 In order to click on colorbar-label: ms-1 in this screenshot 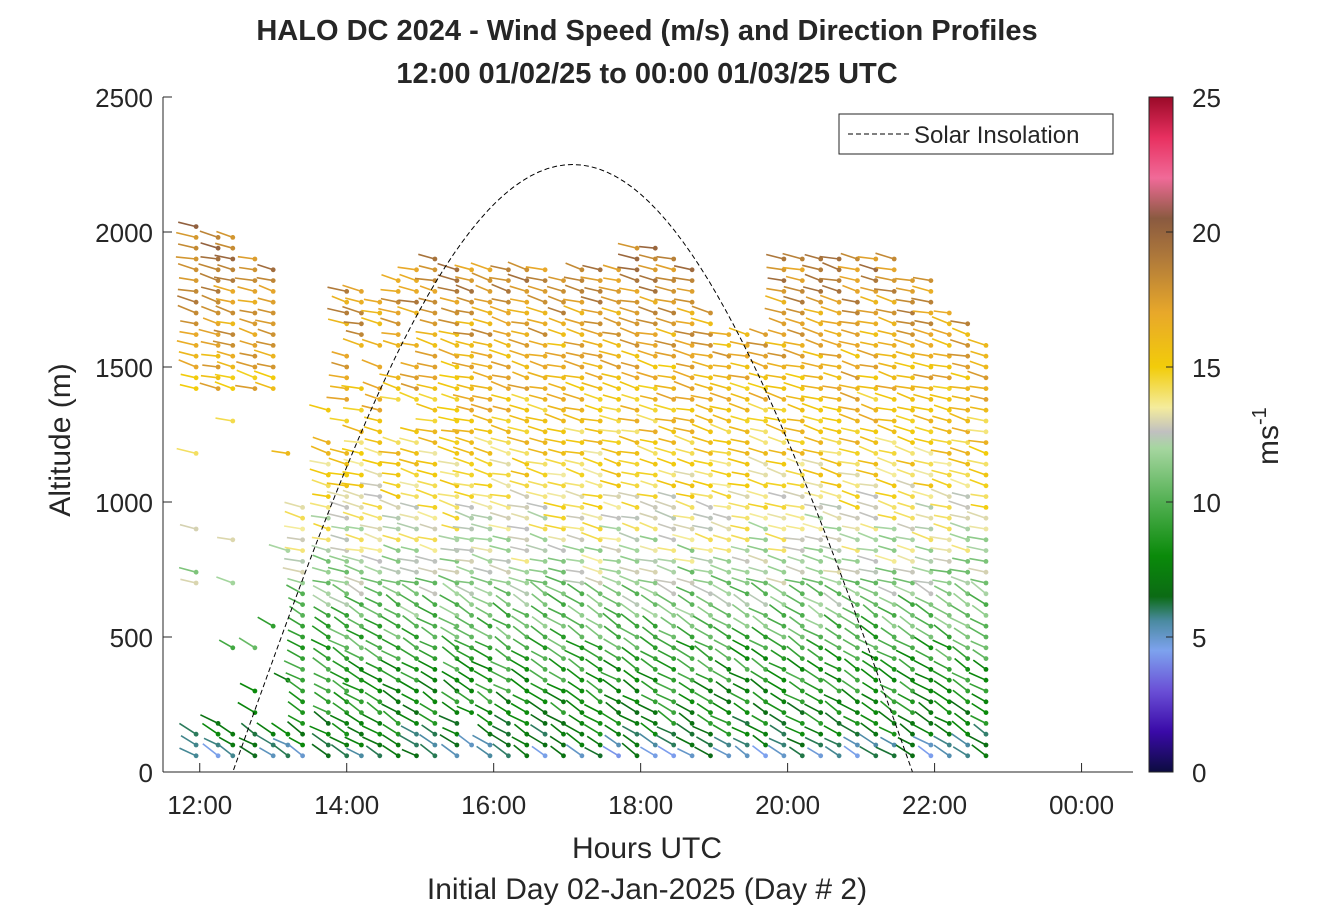, I will do `click(1267, 436)`.